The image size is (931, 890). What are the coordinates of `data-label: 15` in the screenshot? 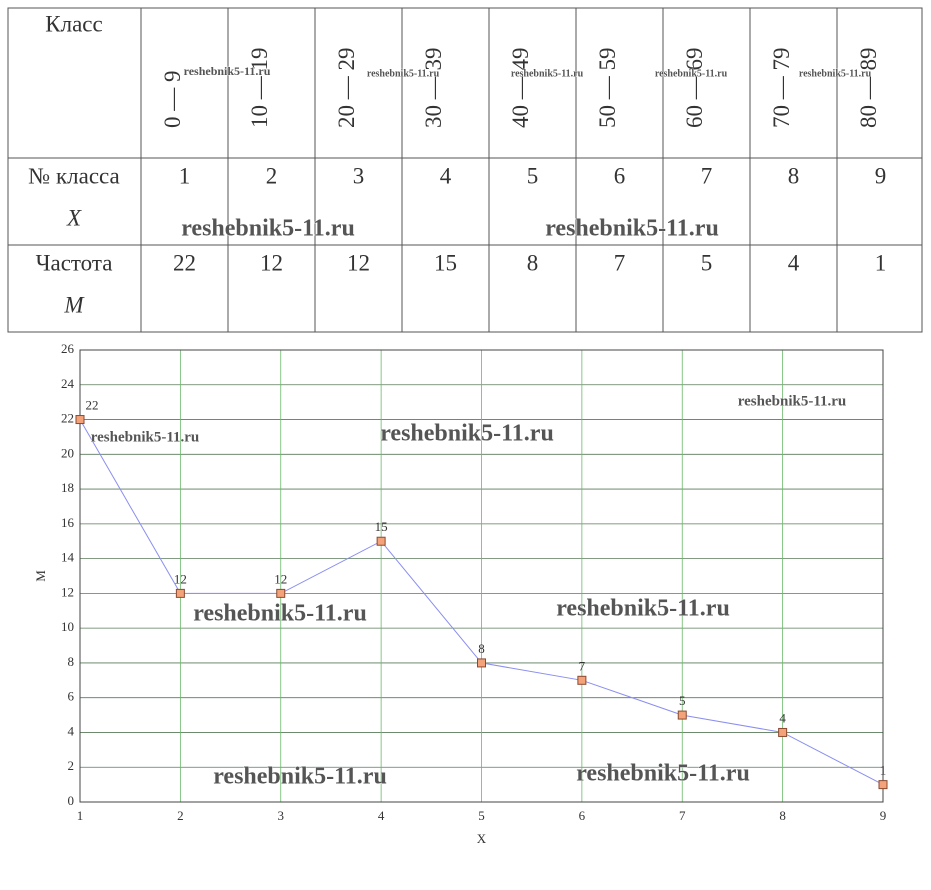 It's located at (381, 526).